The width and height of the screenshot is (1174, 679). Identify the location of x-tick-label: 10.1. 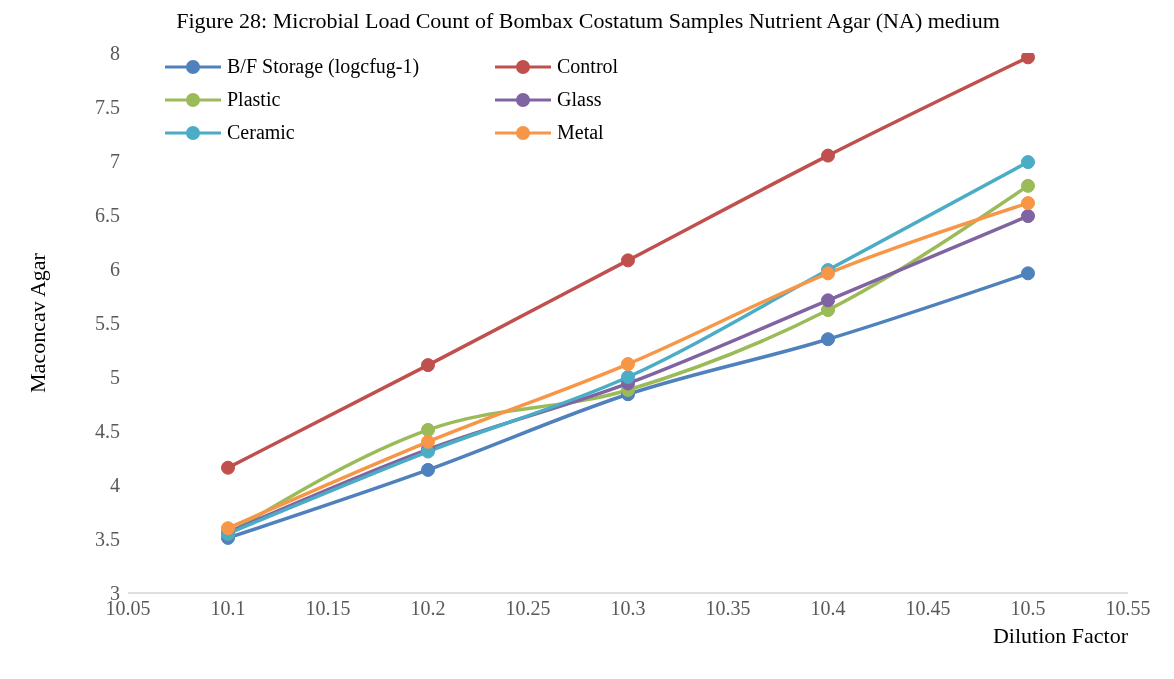
(228, 608).